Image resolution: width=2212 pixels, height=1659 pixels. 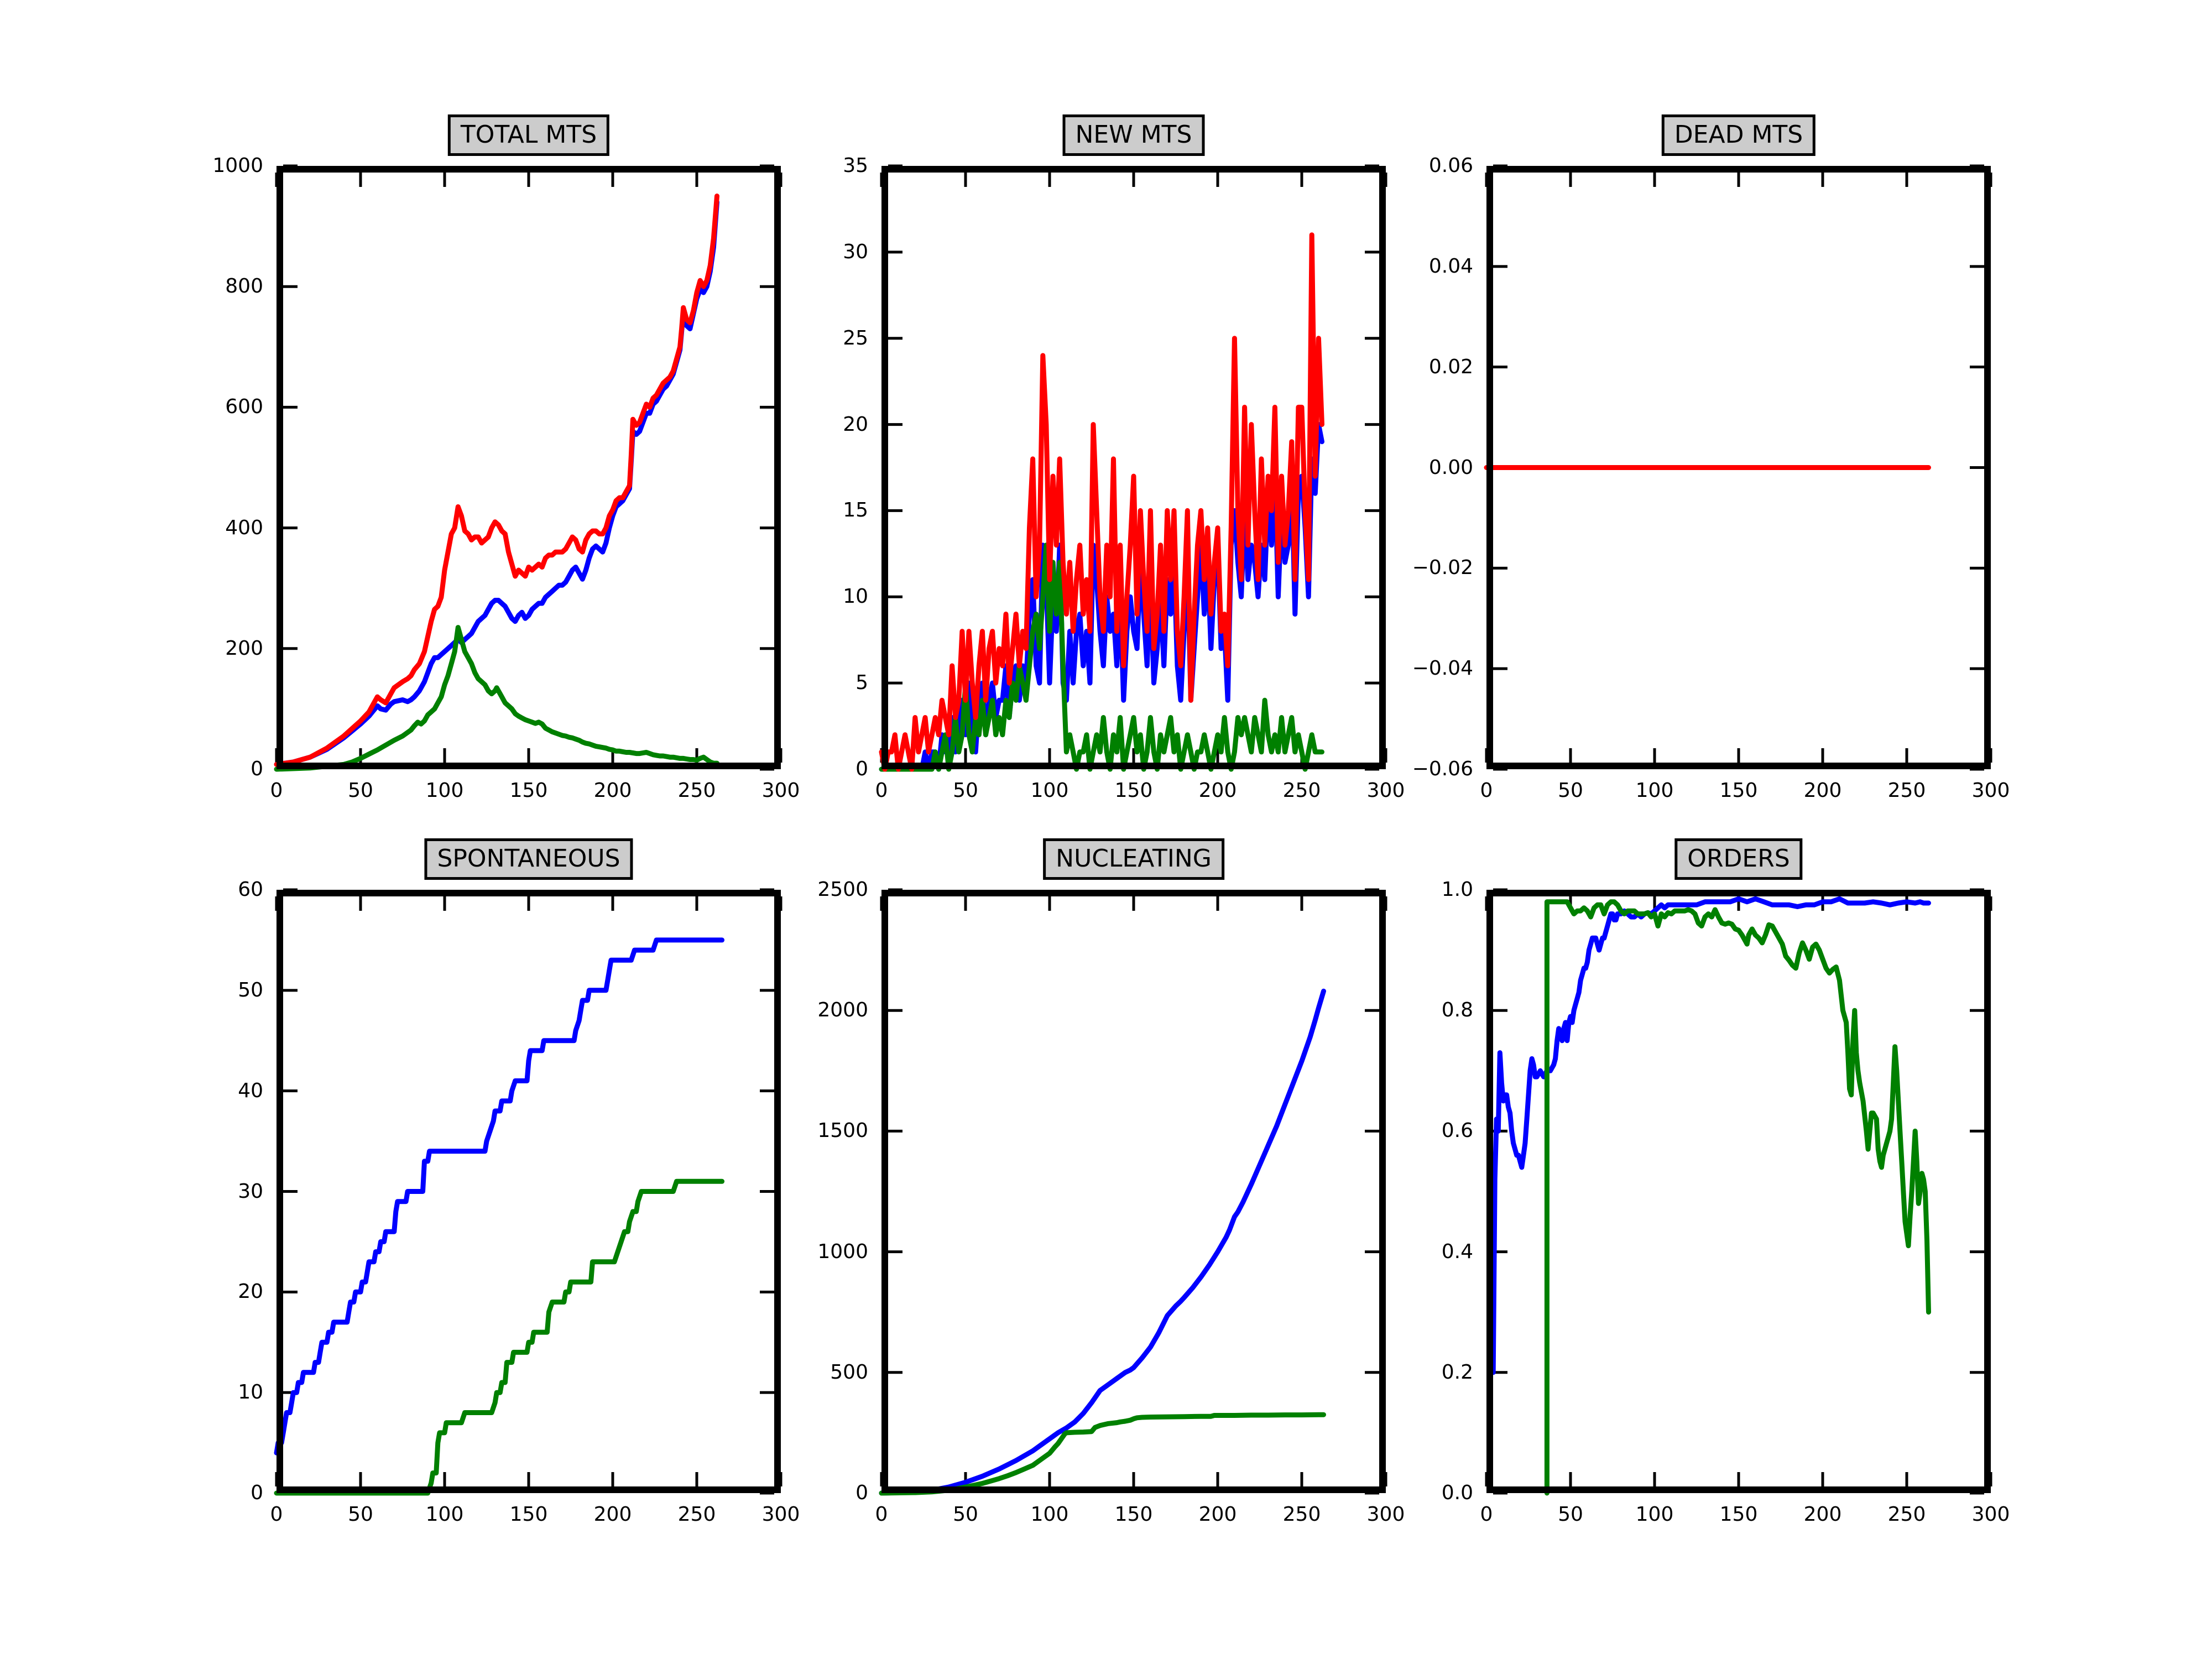 I want to click on y-tick-label: 800, so click(x=244, y=286).